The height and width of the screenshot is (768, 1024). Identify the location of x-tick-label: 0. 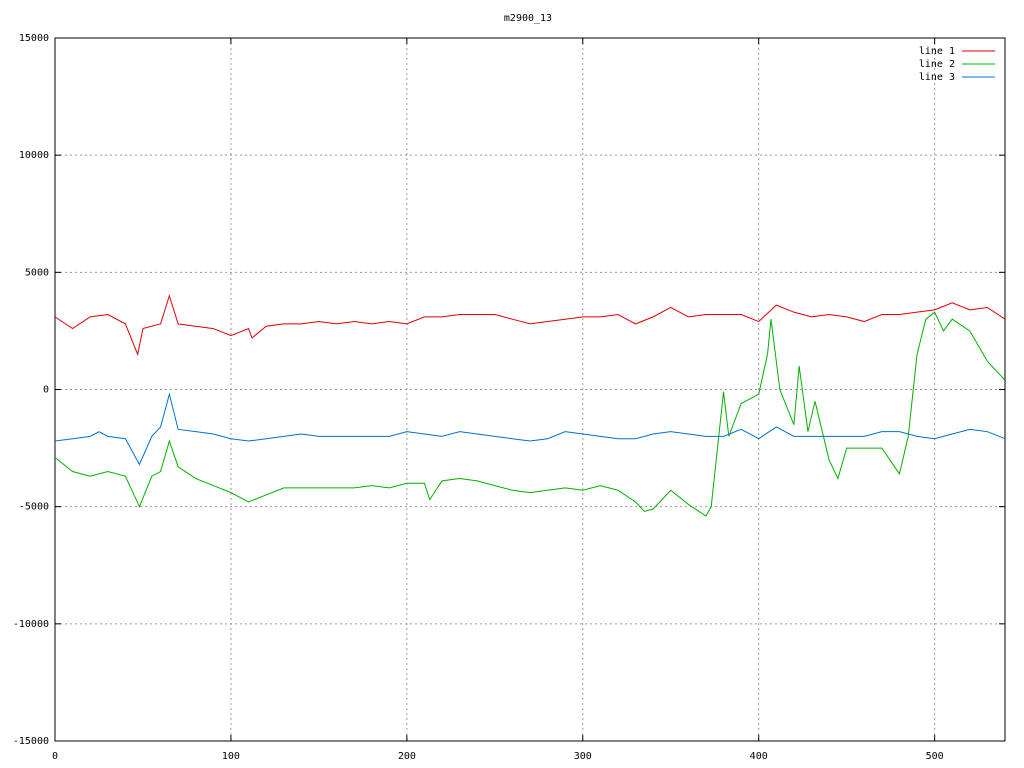
(55, 756).